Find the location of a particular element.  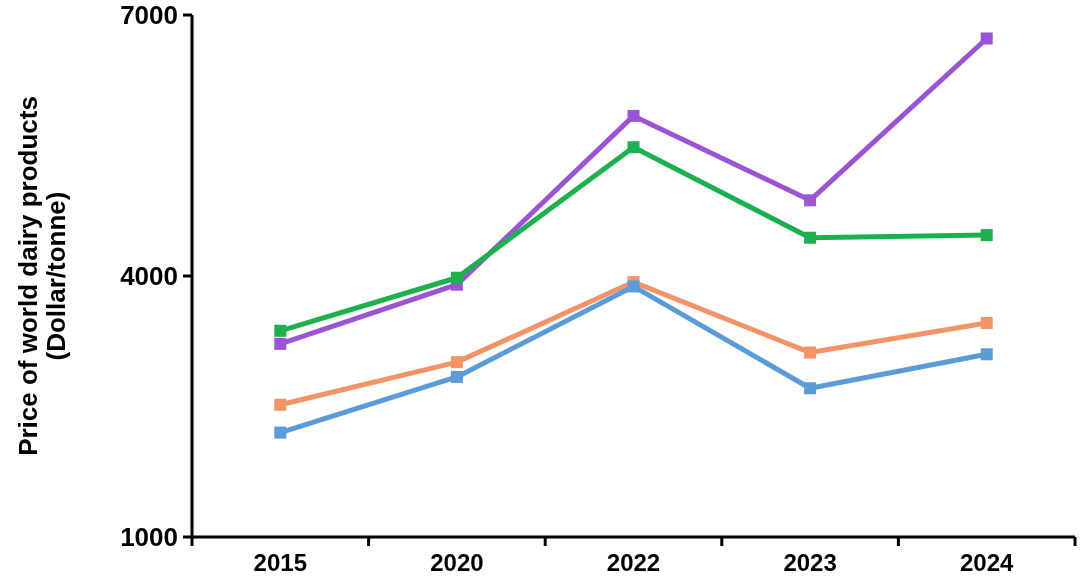

x-tick-label: 2024 is located at coordinates (987, 562).